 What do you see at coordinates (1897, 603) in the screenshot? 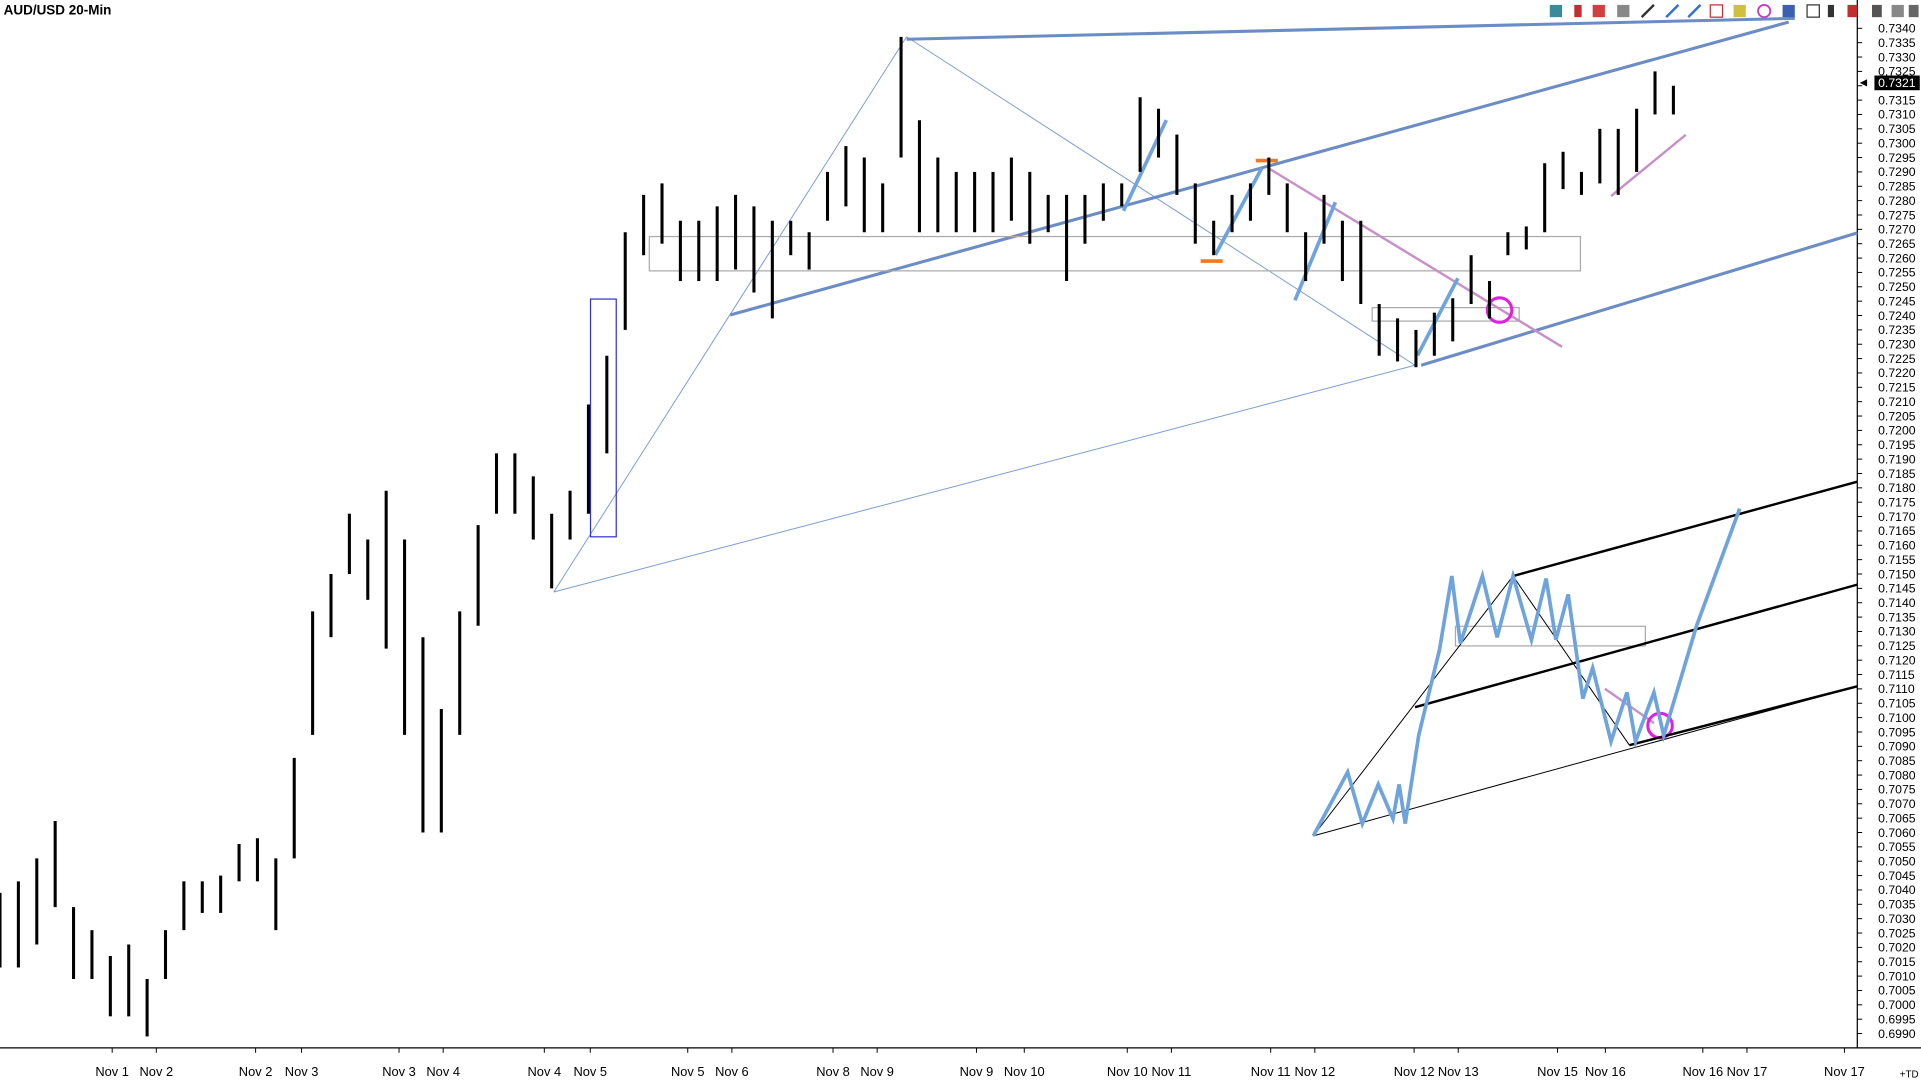
I see `y-tick-label: 0.7140` at bounding box center [1897, 603].